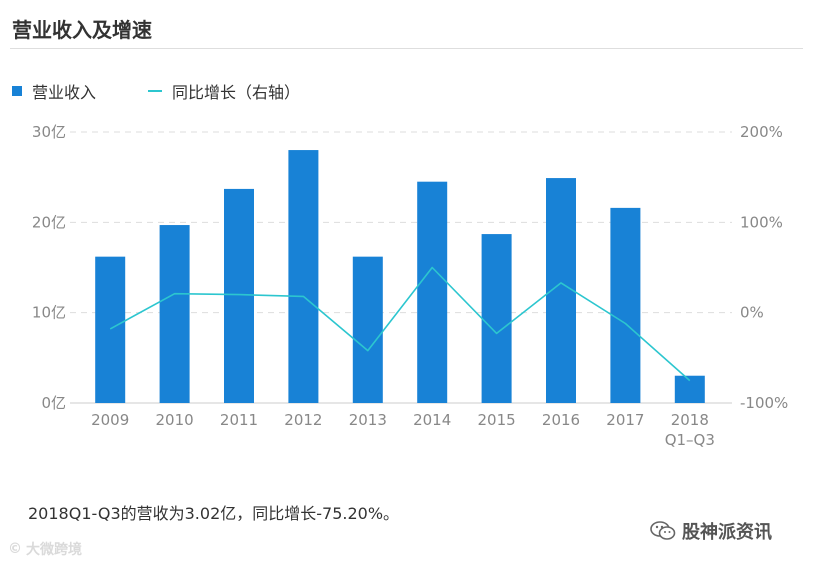 The width and height of the screenshot is (815, 565). I want to click on bar-2011, so click(239, 295).